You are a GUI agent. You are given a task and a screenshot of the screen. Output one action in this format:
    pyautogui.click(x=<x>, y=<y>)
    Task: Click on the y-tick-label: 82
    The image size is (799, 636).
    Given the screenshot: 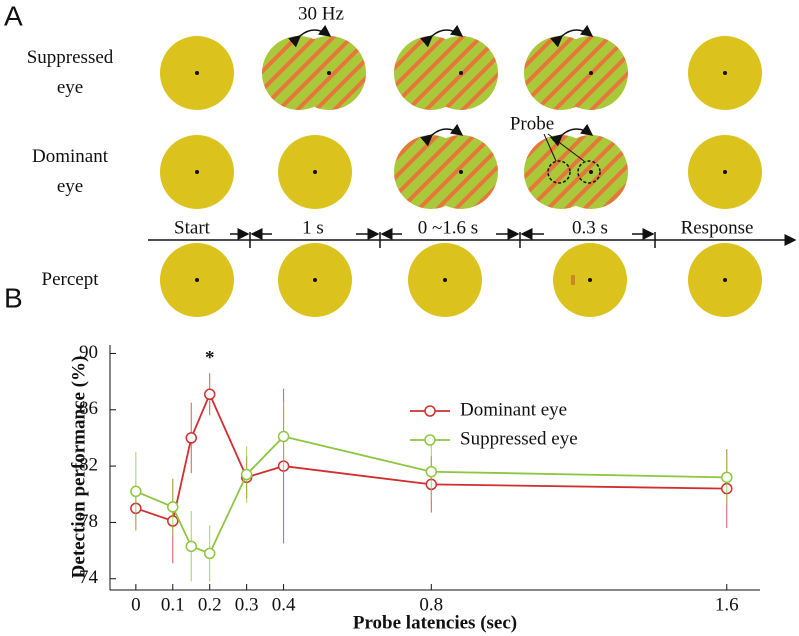 What is the action you would take?
    pyautogui.click(x=88, y=464)
    